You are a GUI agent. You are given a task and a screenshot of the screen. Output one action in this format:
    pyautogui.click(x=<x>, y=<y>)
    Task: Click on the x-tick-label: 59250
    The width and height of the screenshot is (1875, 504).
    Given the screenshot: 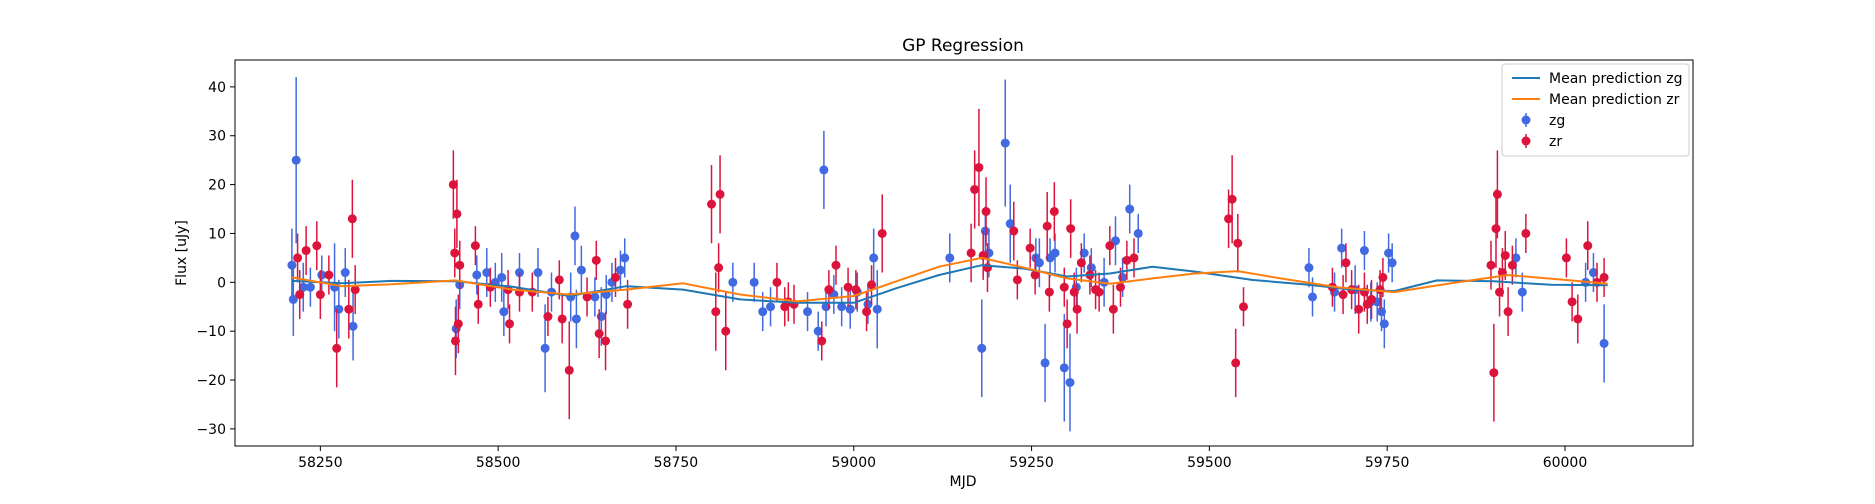 What is the action you would take?
    pyautogui.click(x=1031, y=463)
    